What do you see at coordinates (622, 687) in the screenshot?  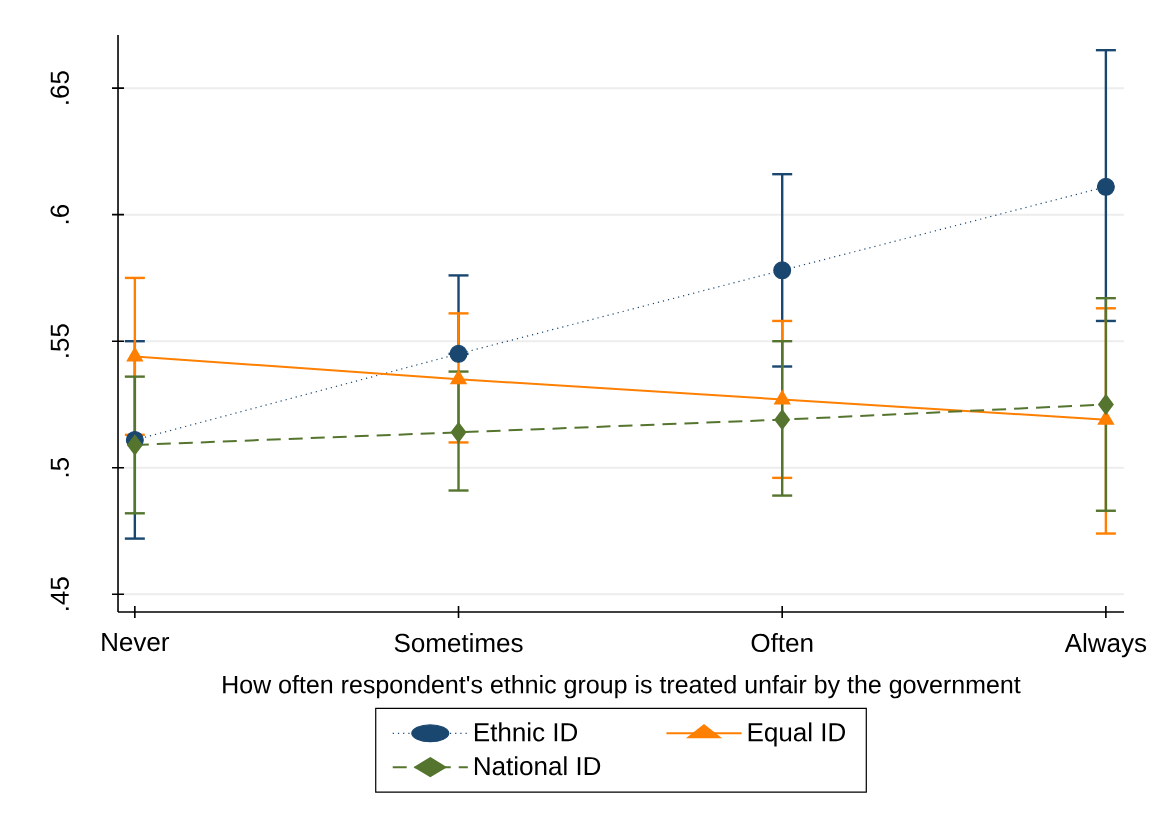 I see `x-axis-title: How often respondent's ethnic group is treated unfair by the government` at bounding box center [622, 687].